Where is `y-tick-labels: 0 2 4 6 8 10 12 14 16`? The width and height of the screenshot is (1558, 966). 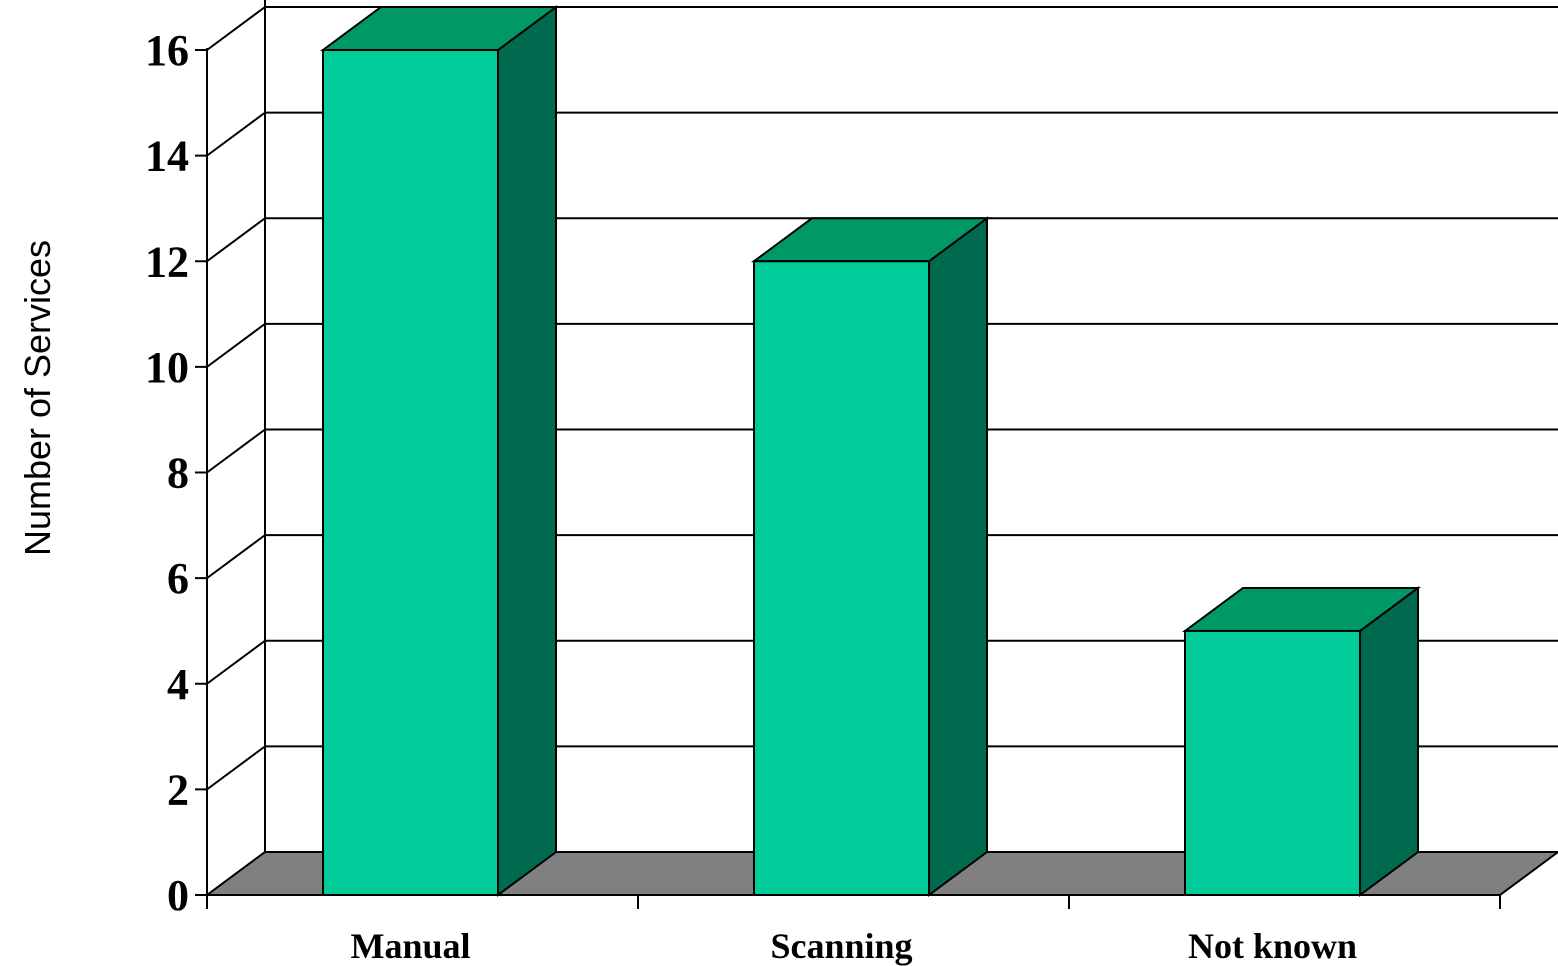
y-tick-labels: 0 2 4 6 8 10 12 14 16 is located at coordinates (167, 473).